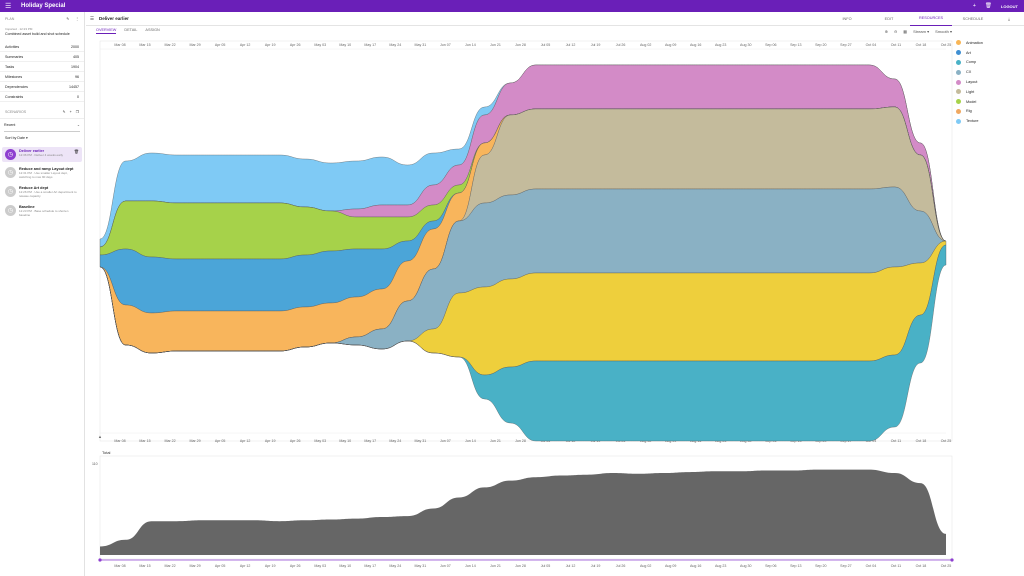 Image resolution: width=1024 pixels, height=576 pixels. I want to click on legend-item: Layout, so click(987, 82).